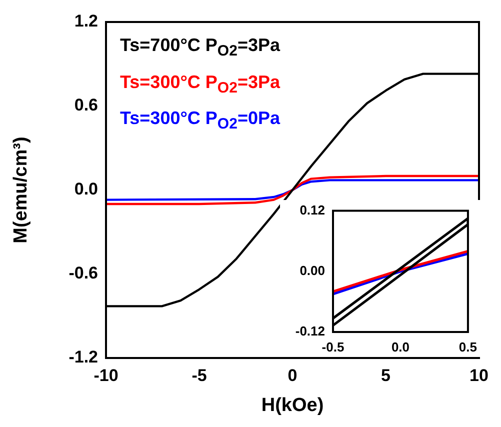  What do you see at coordinates (479, 375) in the screenshot?
I see `x-tick-label: 10` at bounding box center [479, 375].